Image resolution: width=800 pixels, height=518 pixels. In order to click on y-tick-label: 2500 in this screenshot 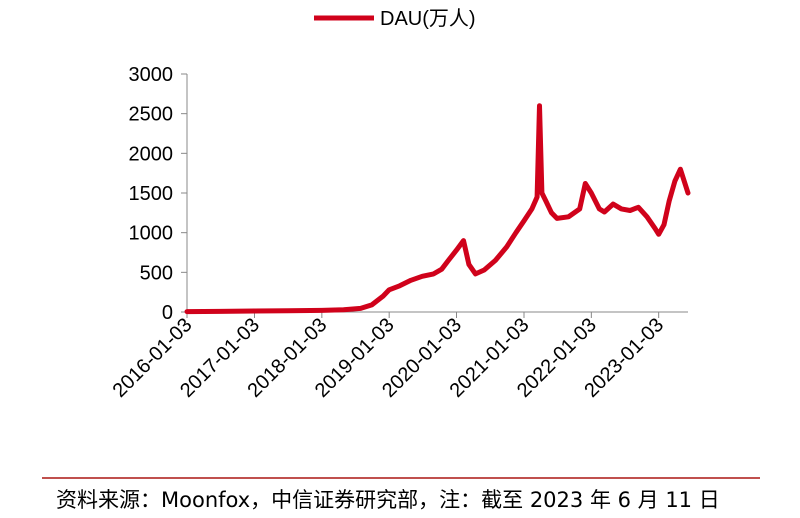, I will do `click(151, 115)`.